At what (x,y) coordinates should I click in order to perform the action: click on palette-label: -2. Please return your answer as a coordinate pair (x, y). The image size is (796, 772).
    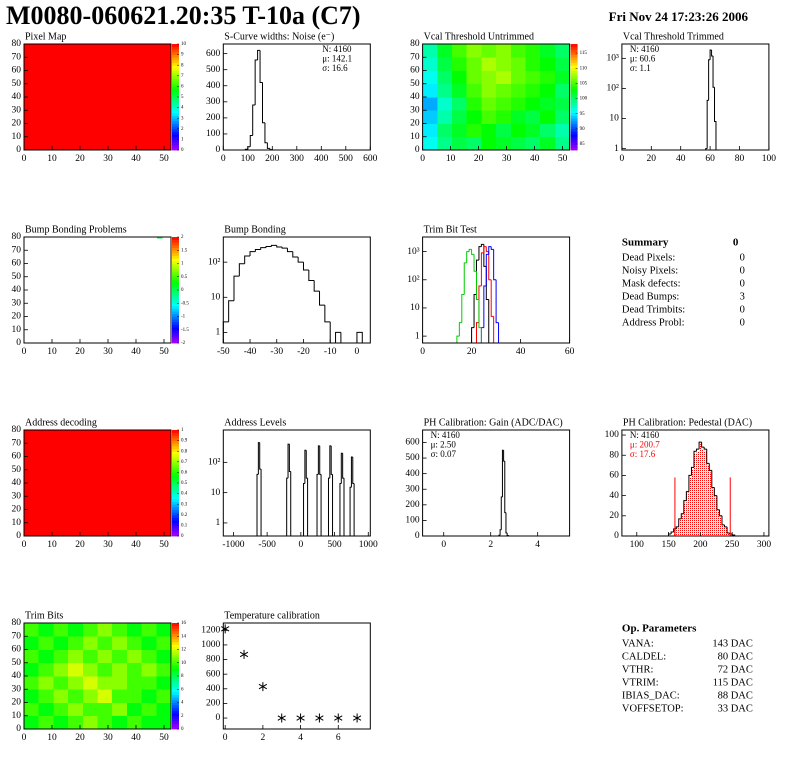
    Looking at the image, I should click on (183, 343).